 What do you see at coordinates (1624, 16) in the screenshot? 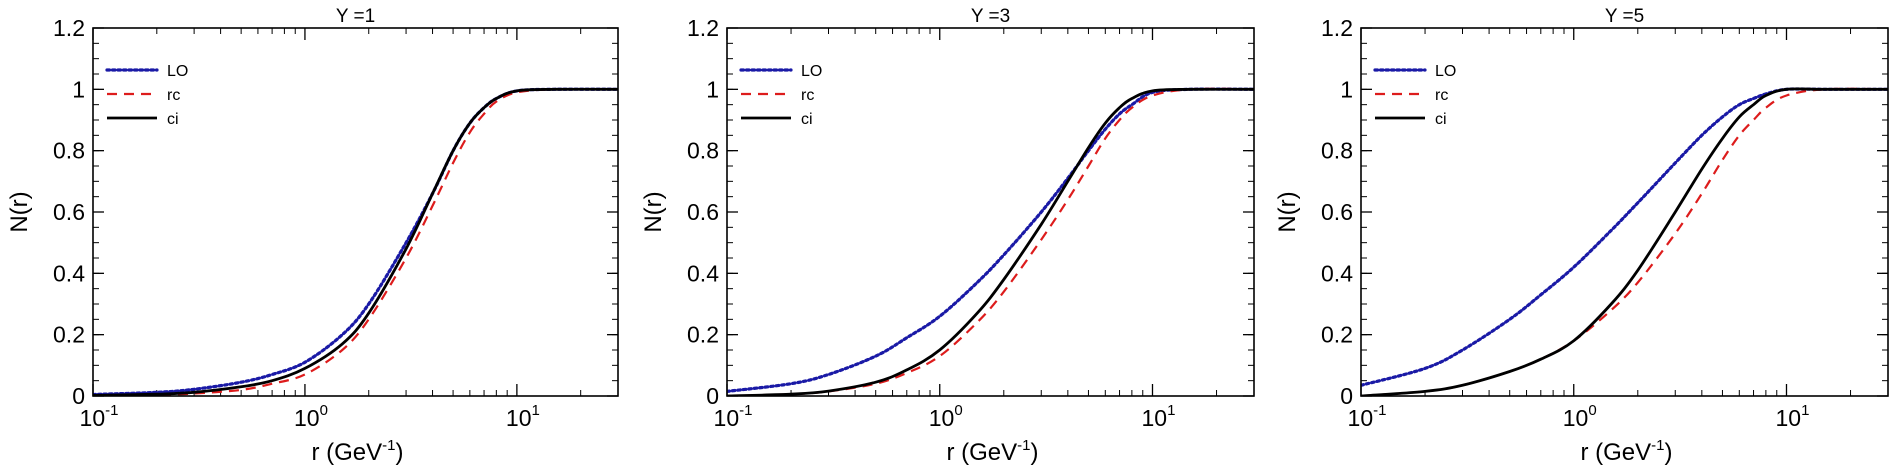
I see `chart-title: Y =5` at bounding box center [1624, 16].